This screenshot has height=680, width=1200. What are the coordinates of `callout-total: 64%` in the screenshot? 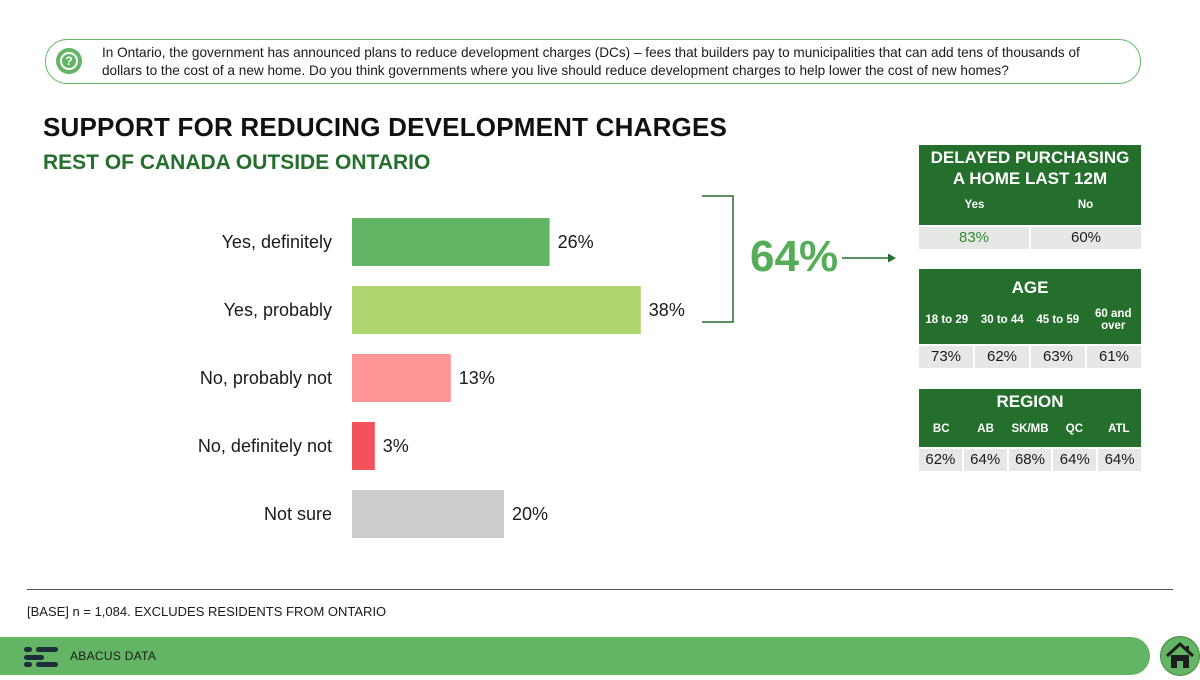 It's located at (794, 256).